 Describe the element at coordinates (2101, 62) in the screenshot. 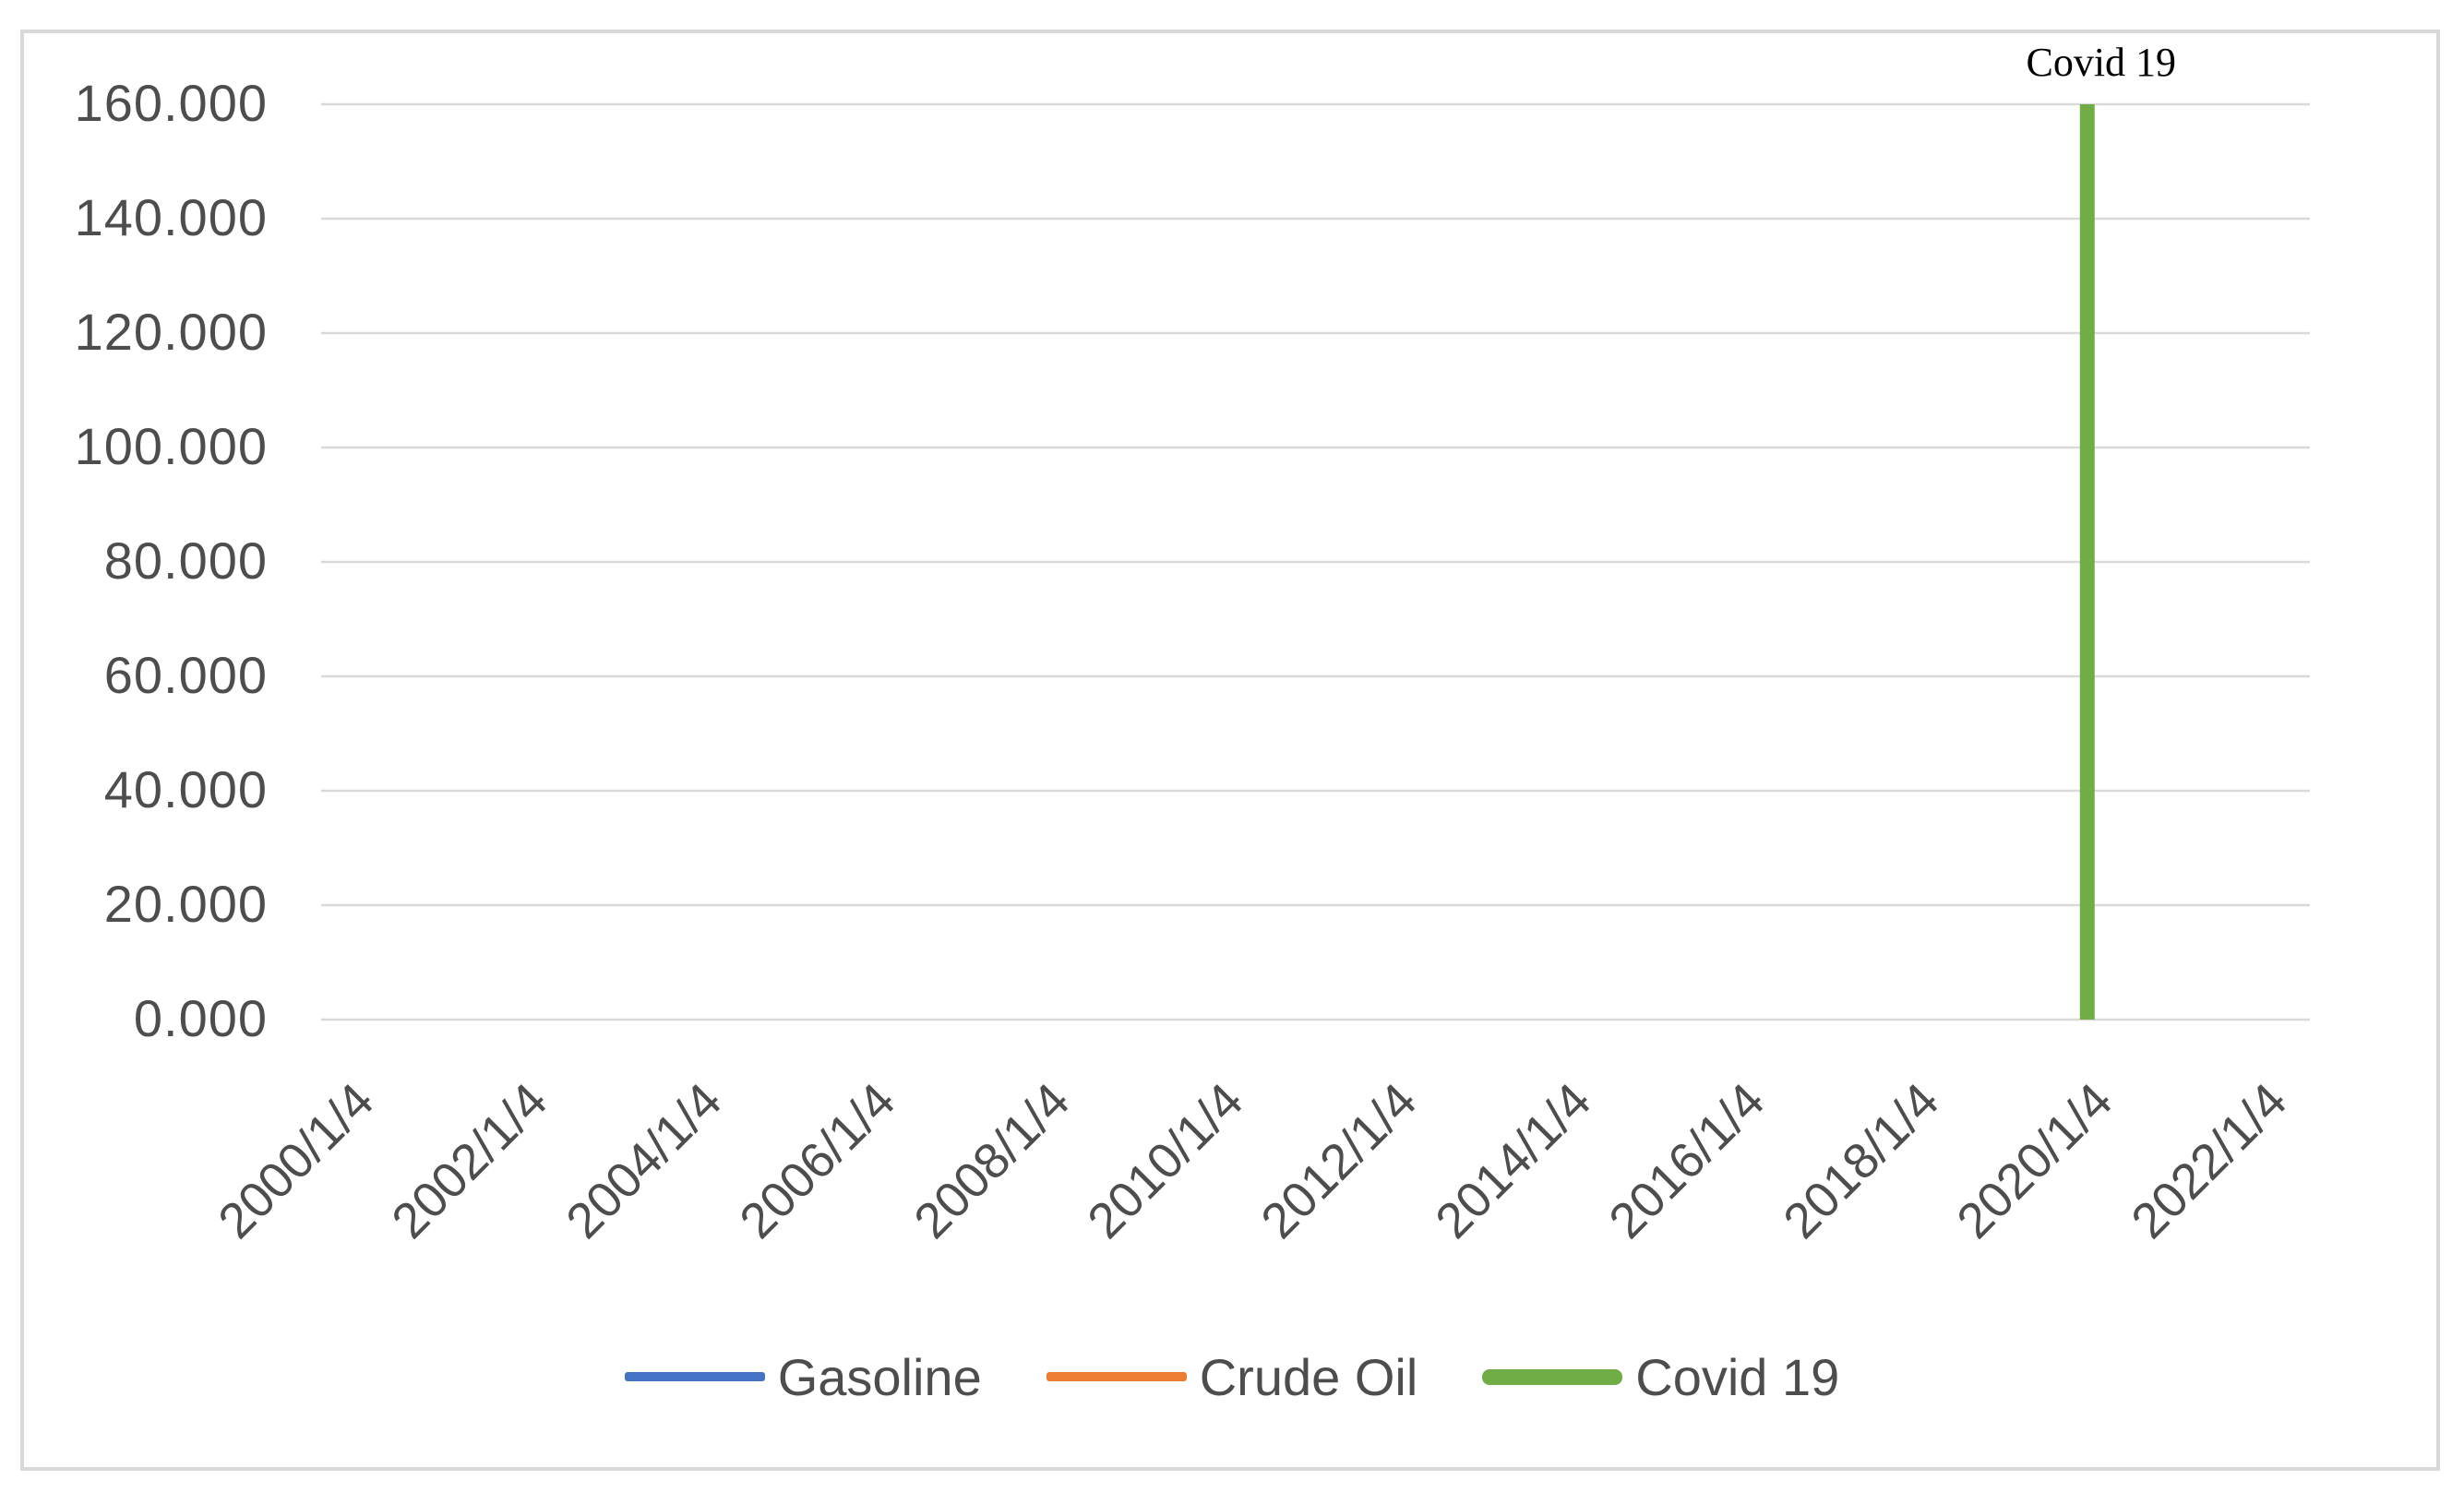

I see `covid-annotation-label: Covid 19` at that location.